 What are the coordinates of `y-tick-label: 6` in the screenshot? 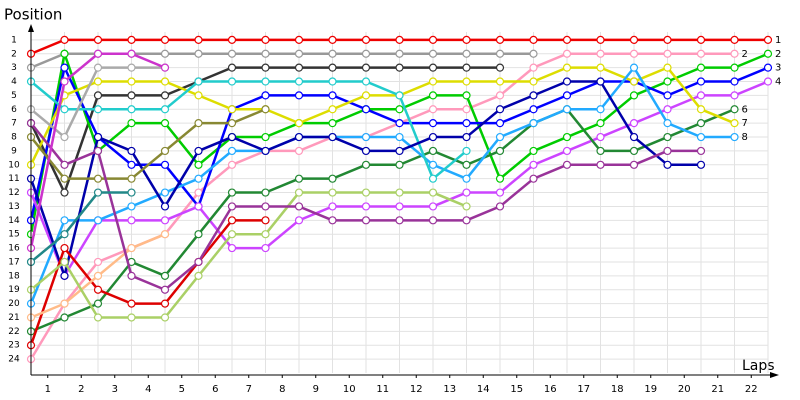 It's located at (14, 110).